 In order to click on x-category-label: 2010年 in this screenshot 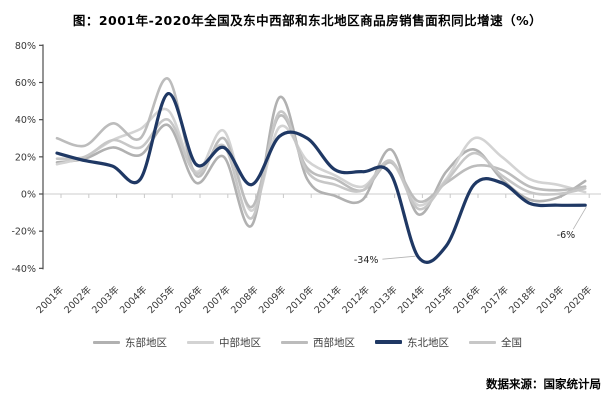, I will do `click(300, 299)`.